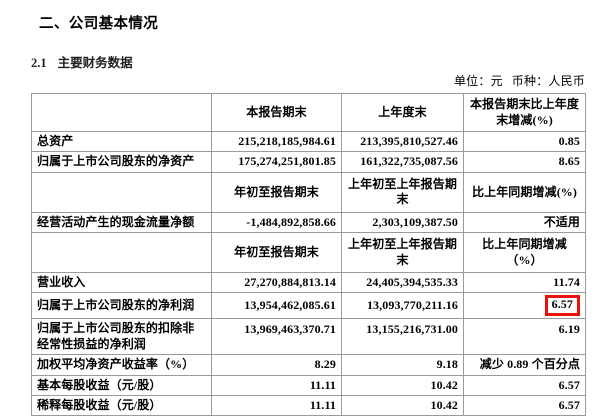 This screenshot has width=600, height=420. I want to click on row-label: 营业收入, so click(121, 283).